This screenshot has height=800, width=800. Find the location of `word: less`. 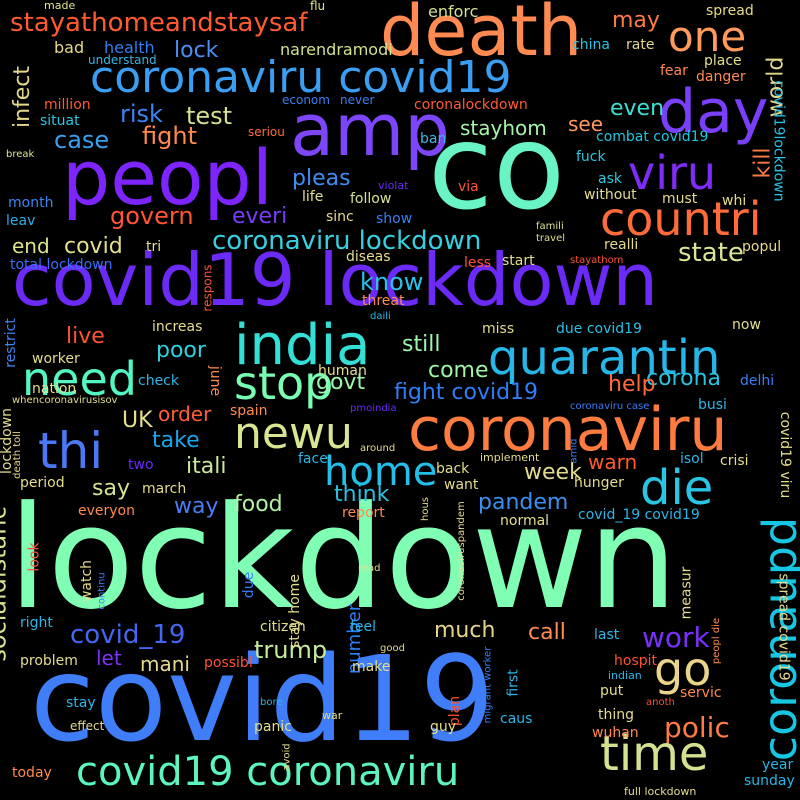

word: less is located at coordinates (478, 263).